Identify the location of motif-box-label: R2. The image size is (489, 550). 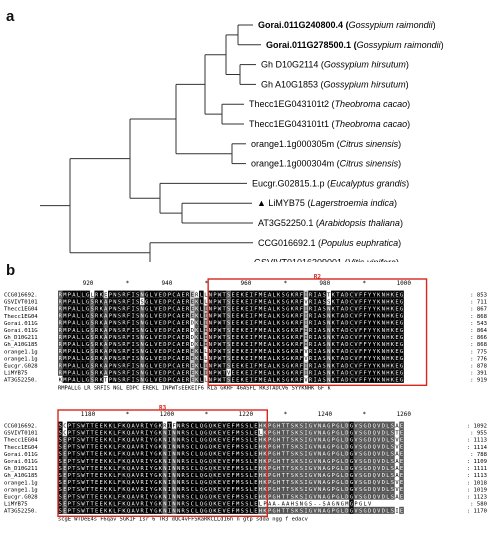
(318, 277).